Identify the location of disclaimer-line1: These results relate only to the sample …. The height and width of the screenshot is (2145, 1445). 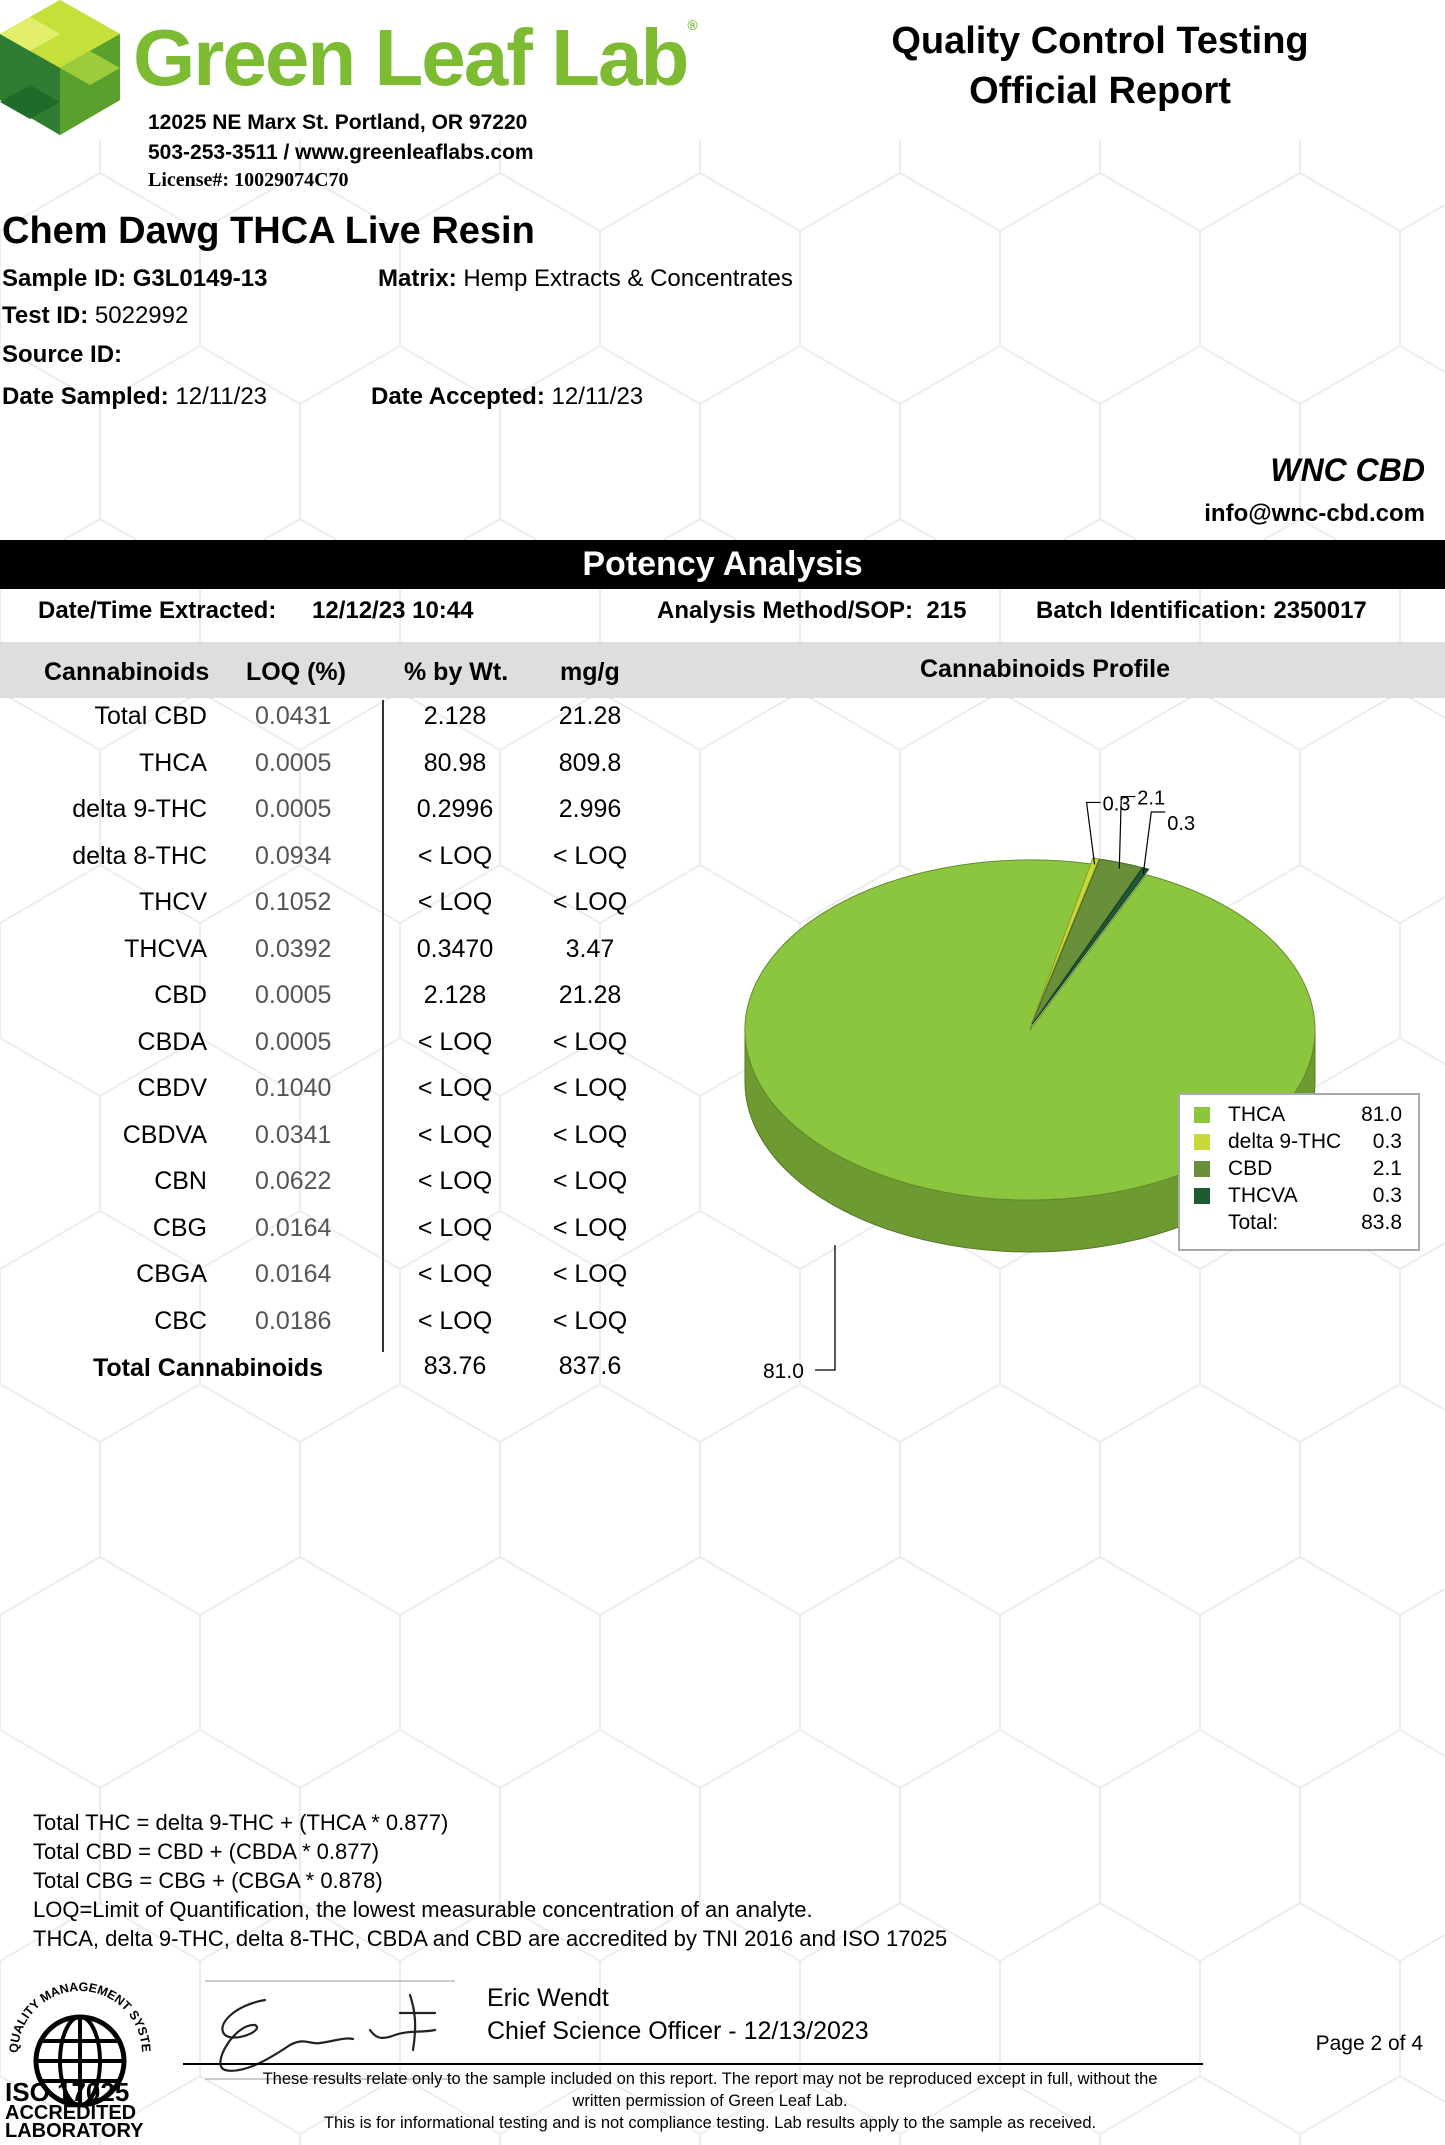
(710, 2079).